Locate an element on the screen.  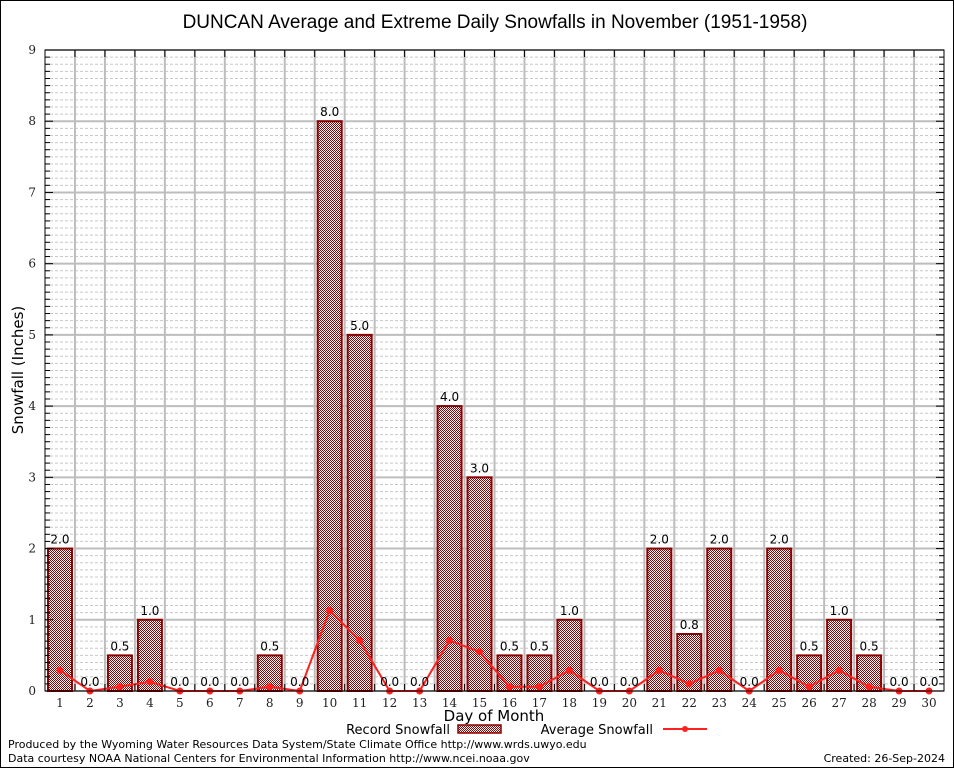
x-tick-label: 13 is located at coordinates (419, 703).